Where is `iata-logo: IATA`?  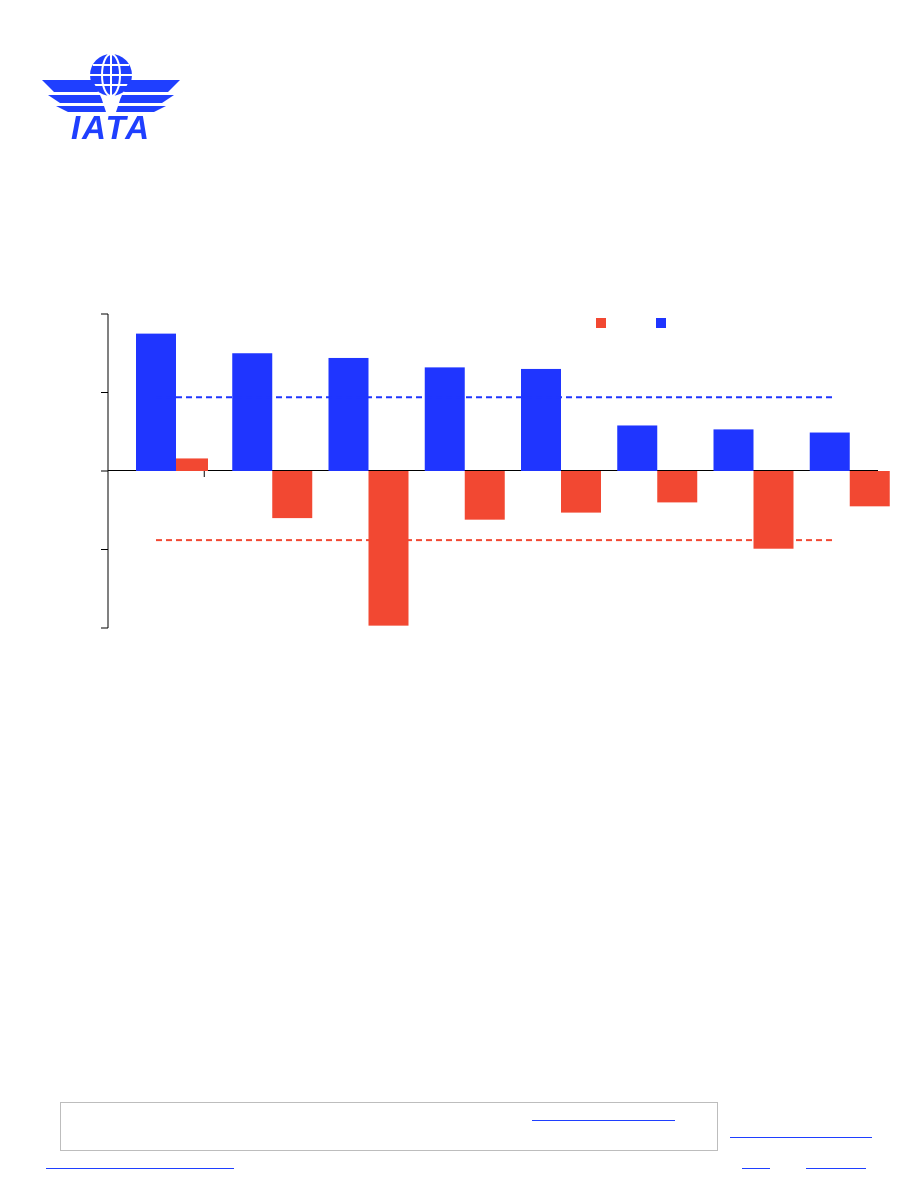
iata-logo: IATA is located at coordinates (111, 97).